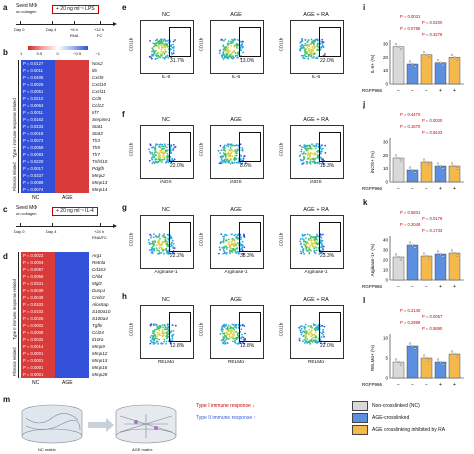 The width and height of the screenshot is (474, 454). Describe the element at coordinates (101, 119) in the screenshot. I see `gene-label: Serpine1` at that location.